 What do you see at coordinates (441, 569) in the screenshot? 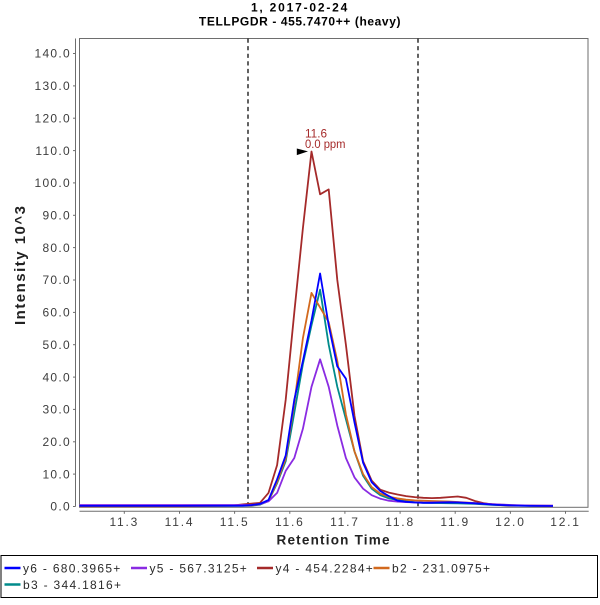
I see `svg-text: b2 - 231.0975+` at bounding box center [441, 569].